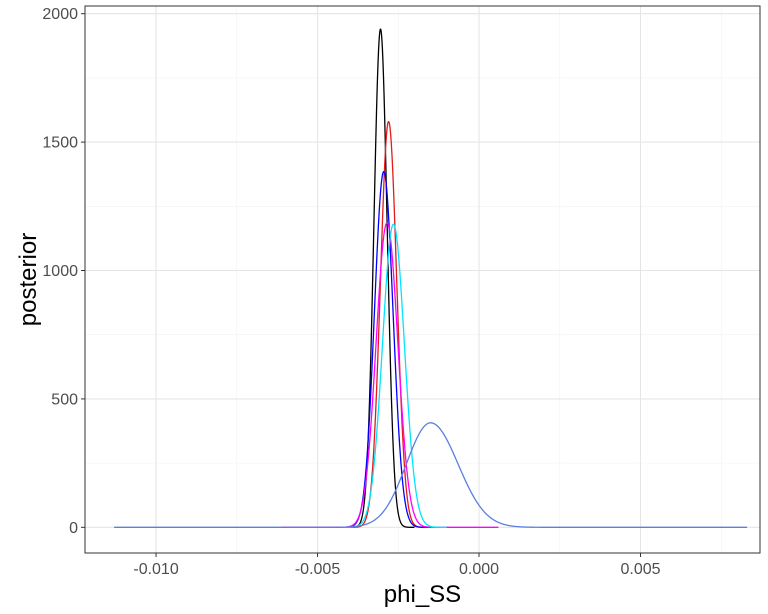 This screenshot has width=768, height=614. What do you see at coordinates (60, 271) in the screenshot?
I see `y-tick-label: 1000` at bounding box center [60, 271].